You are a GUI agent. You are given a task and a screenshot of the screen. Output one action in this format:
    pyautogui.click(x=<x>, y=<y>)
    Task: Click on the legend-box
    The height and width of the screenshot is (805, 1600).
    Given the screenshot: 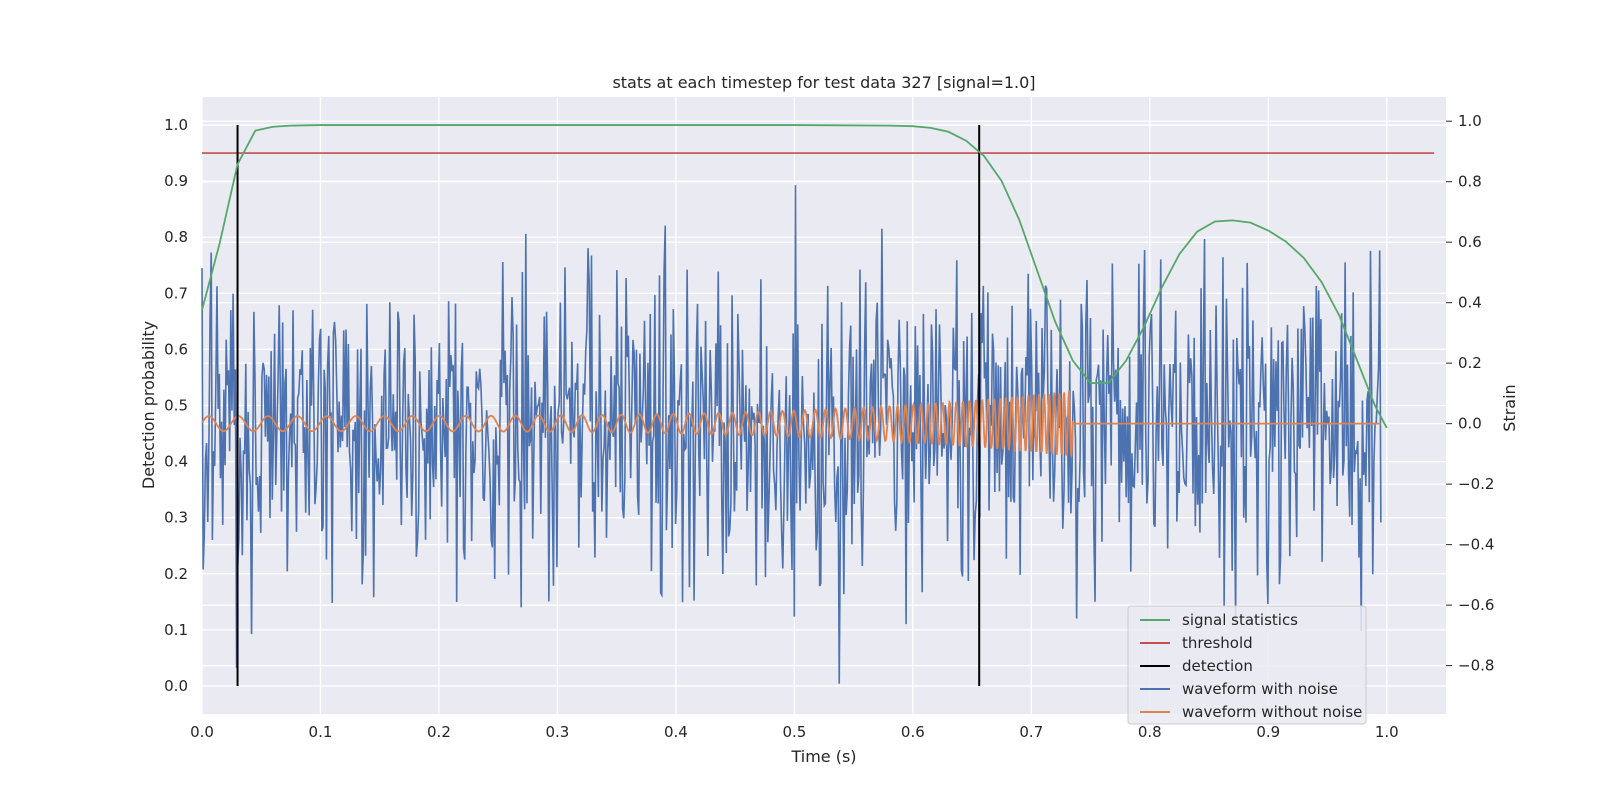 What is the action you would take?
    pyautogui.click(x=1247, y=665)
    